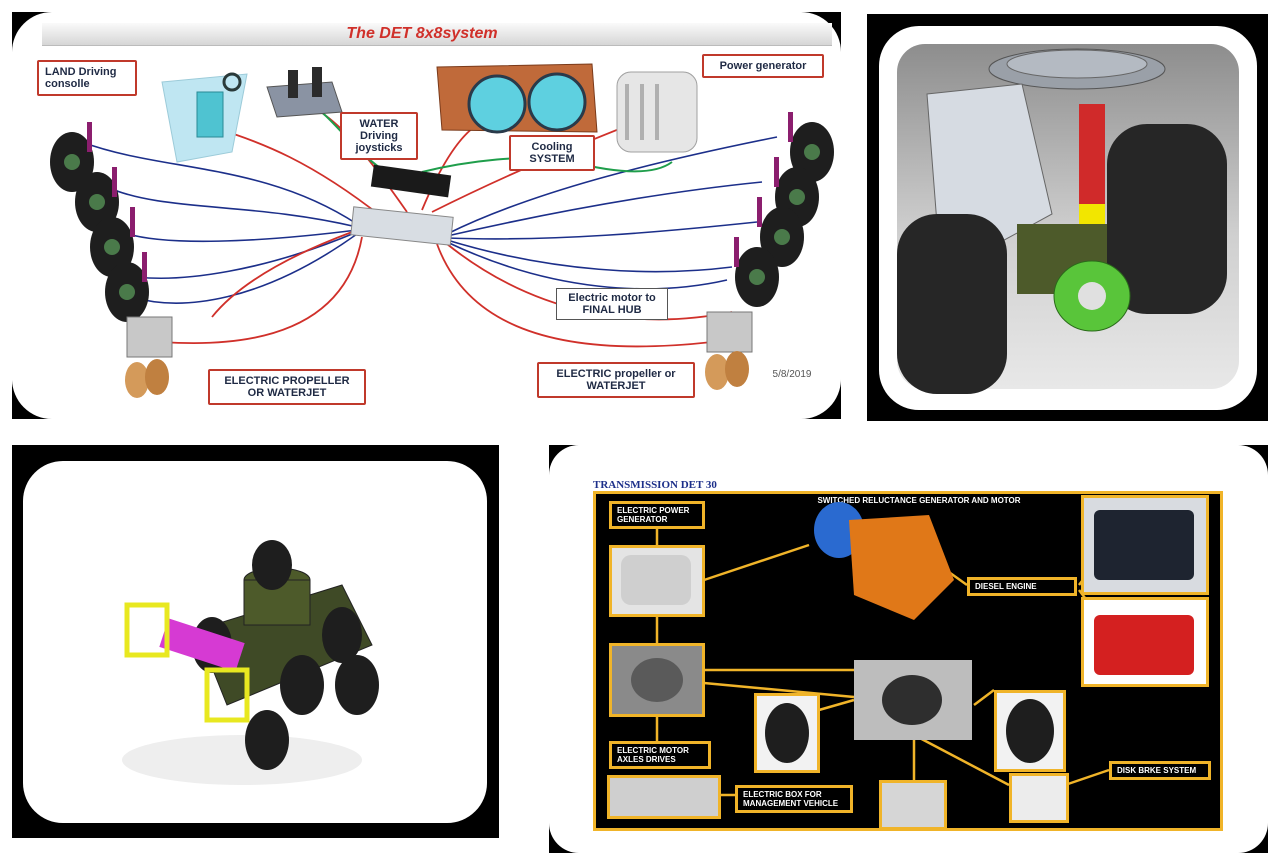  I want to click on chassis-illustration, so click(250, 662).